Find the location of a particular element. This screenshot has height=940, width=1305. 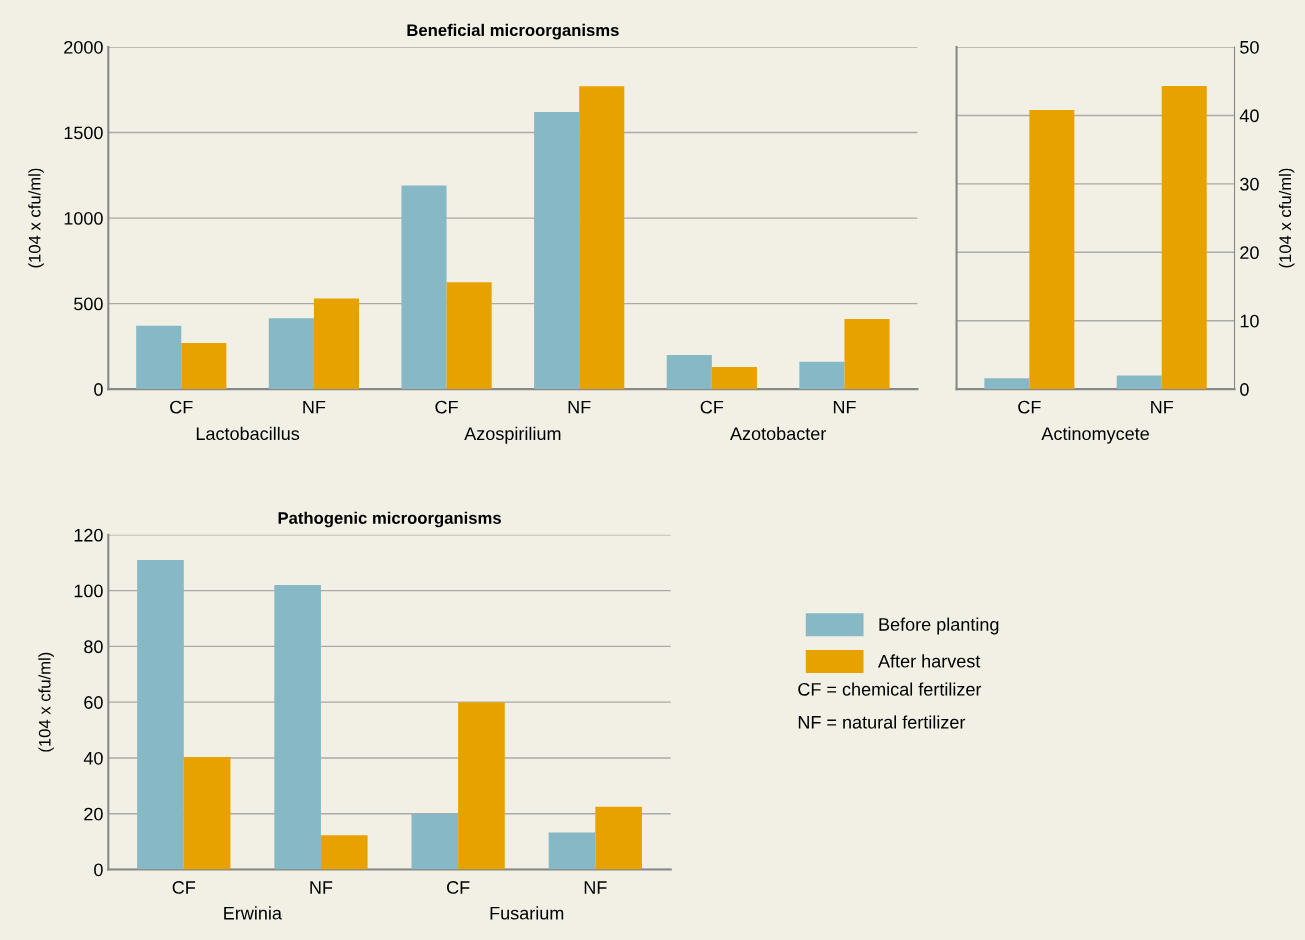

text: NF = natural fertilizer is located at coordinates (882, 722).